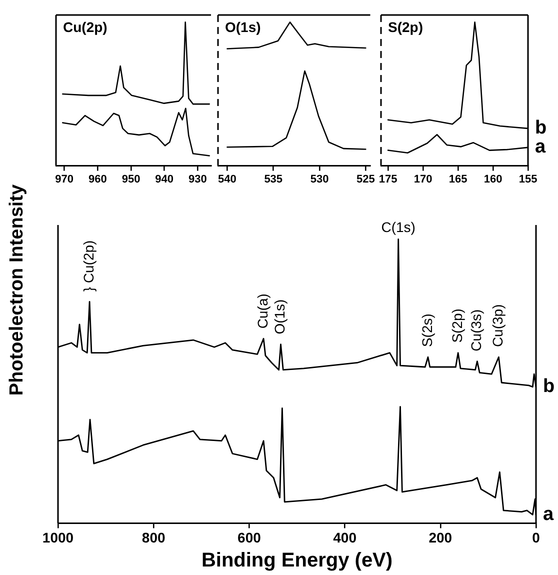 This screenshot has height=575, width=558. Describe the element at coordinates (536, 537) in the screenshot. I see `x-tick-label: 0` at that location.